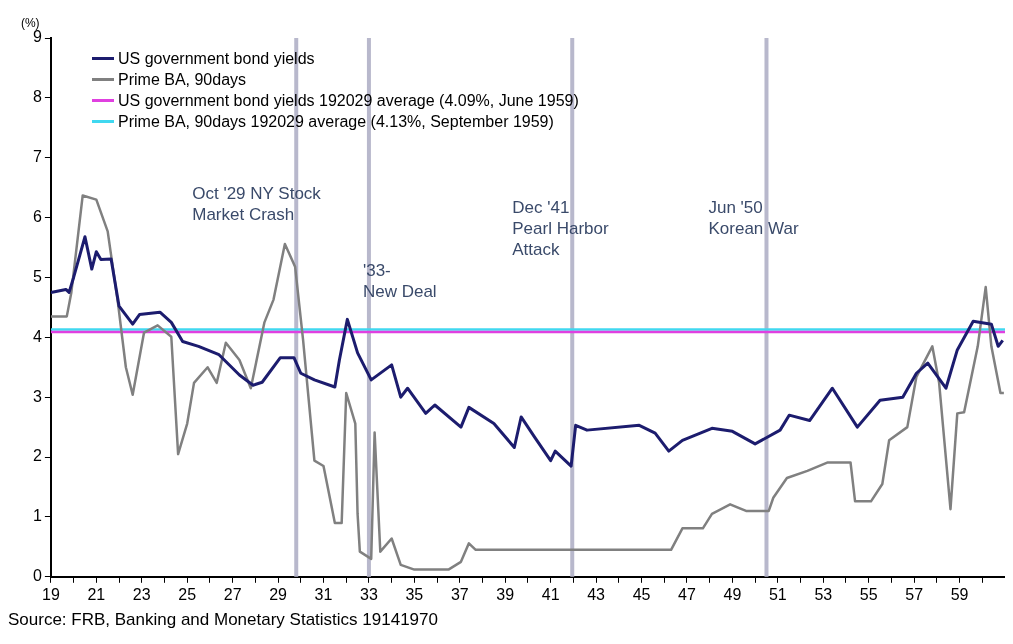 The width and height of the screenshot is (1013, 644). I want to click on ref-line-label: Jun '50 Korean War, so click(753, 218).